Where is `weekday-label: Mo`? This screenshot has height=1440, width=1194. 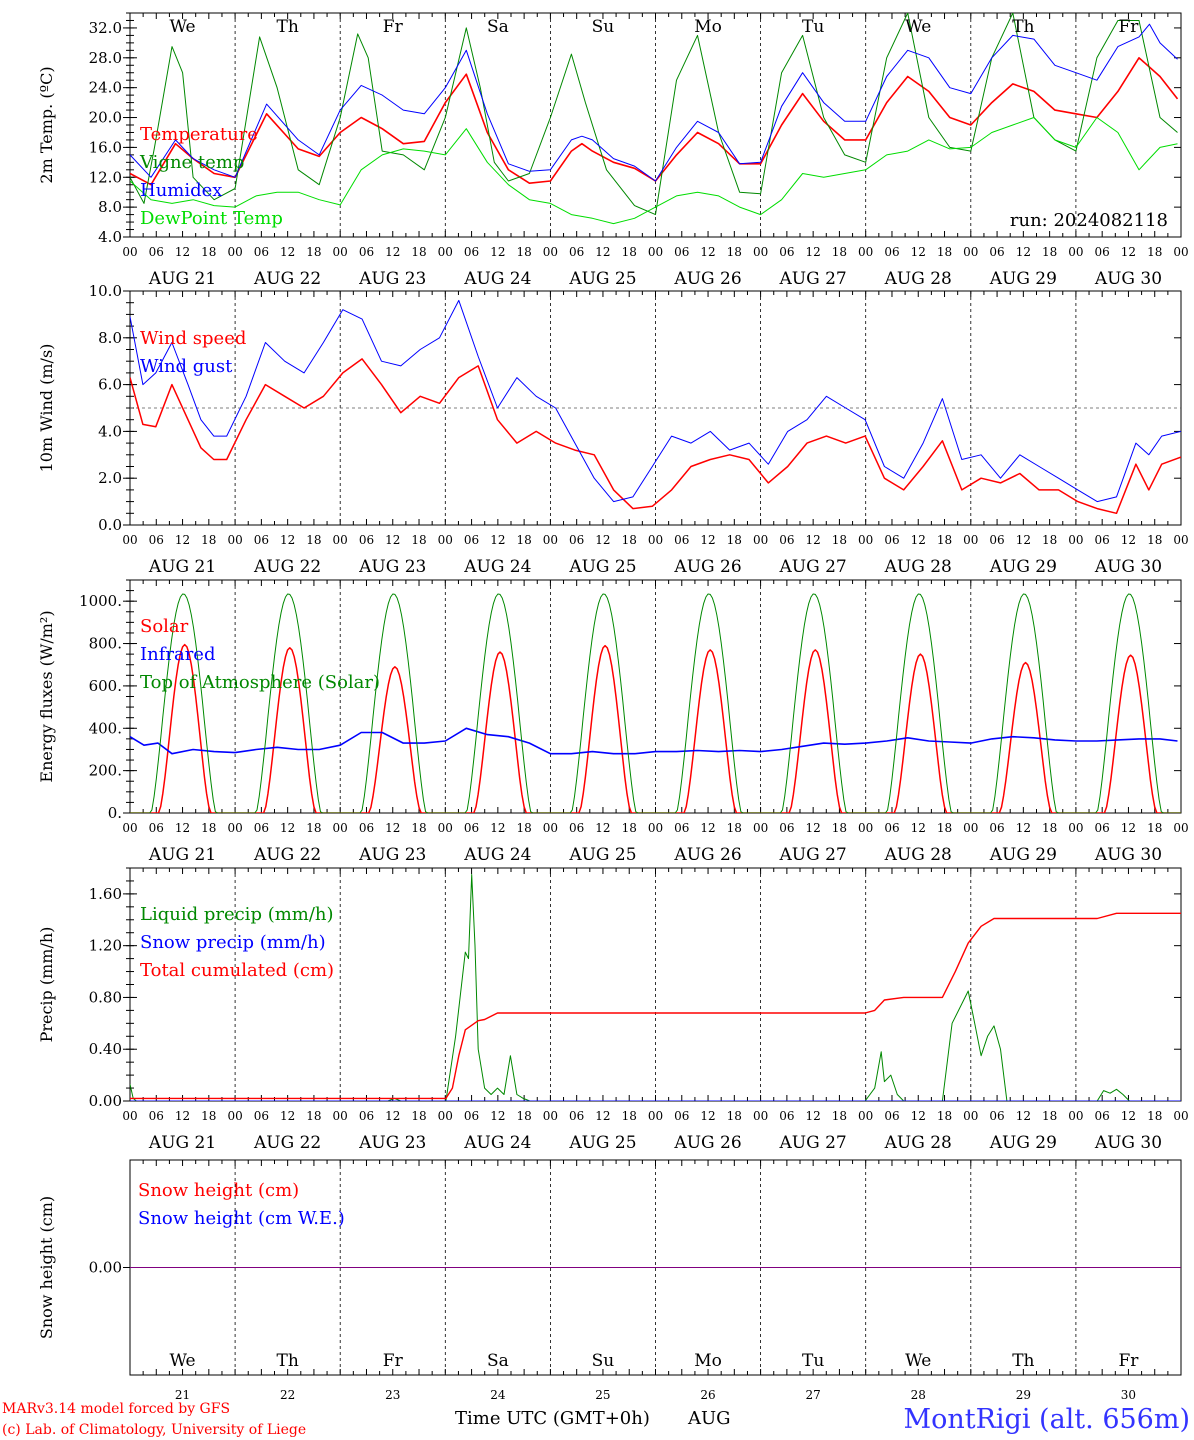
weekday-label: Mo is located at coordinates (708, 1361).